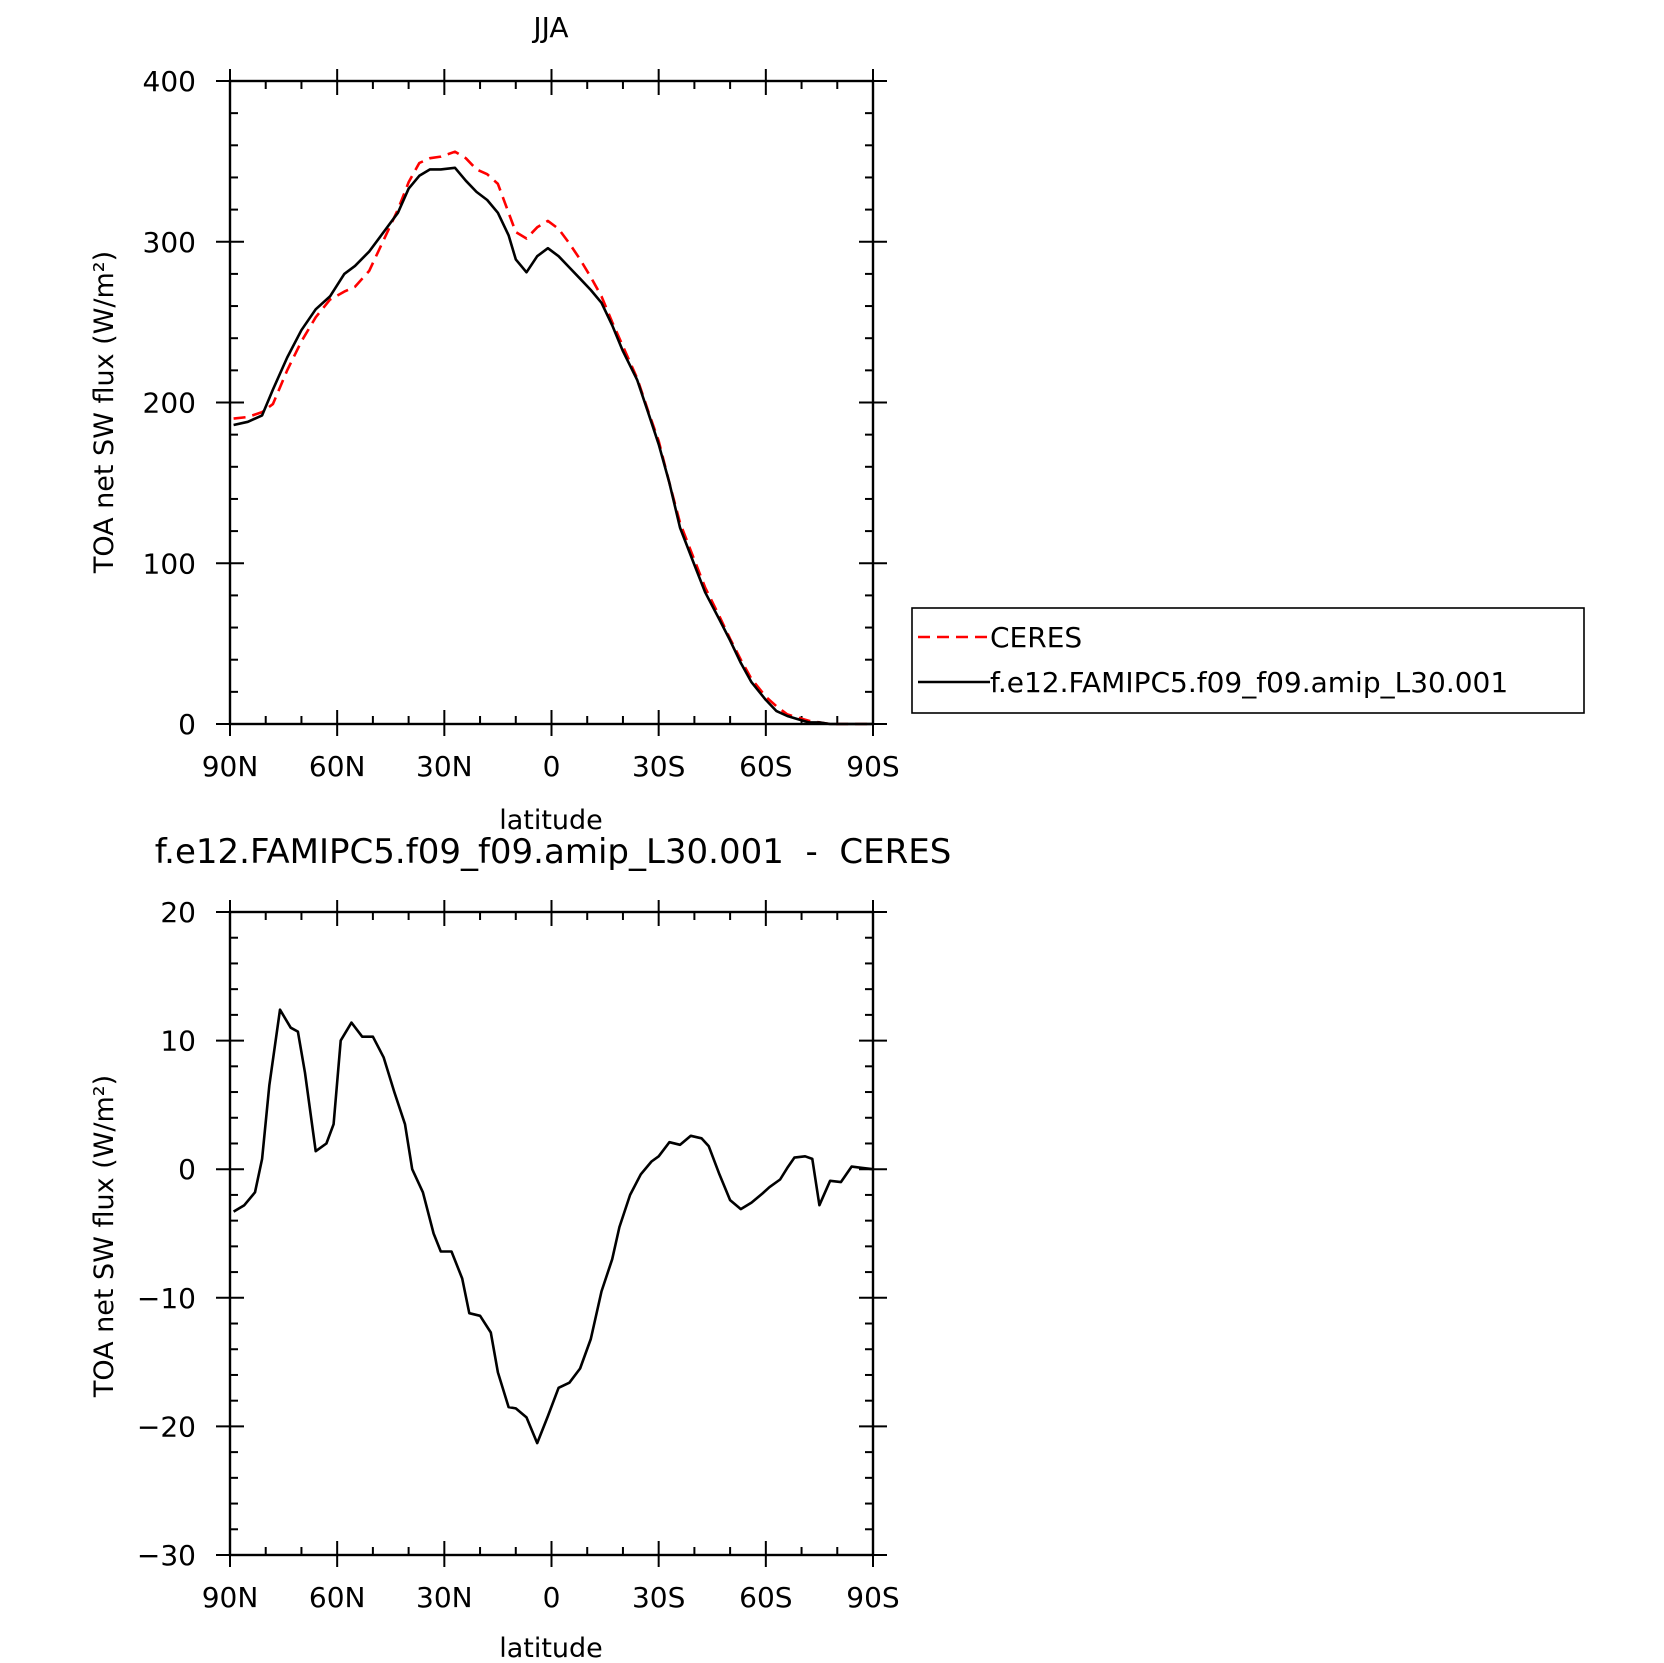 The width and height of the screenshot is (1664, 1663). Describe the element at coordinates (765, 1597) in the screenshot. I see `bottom-x-tick-label: 60S` at that location.